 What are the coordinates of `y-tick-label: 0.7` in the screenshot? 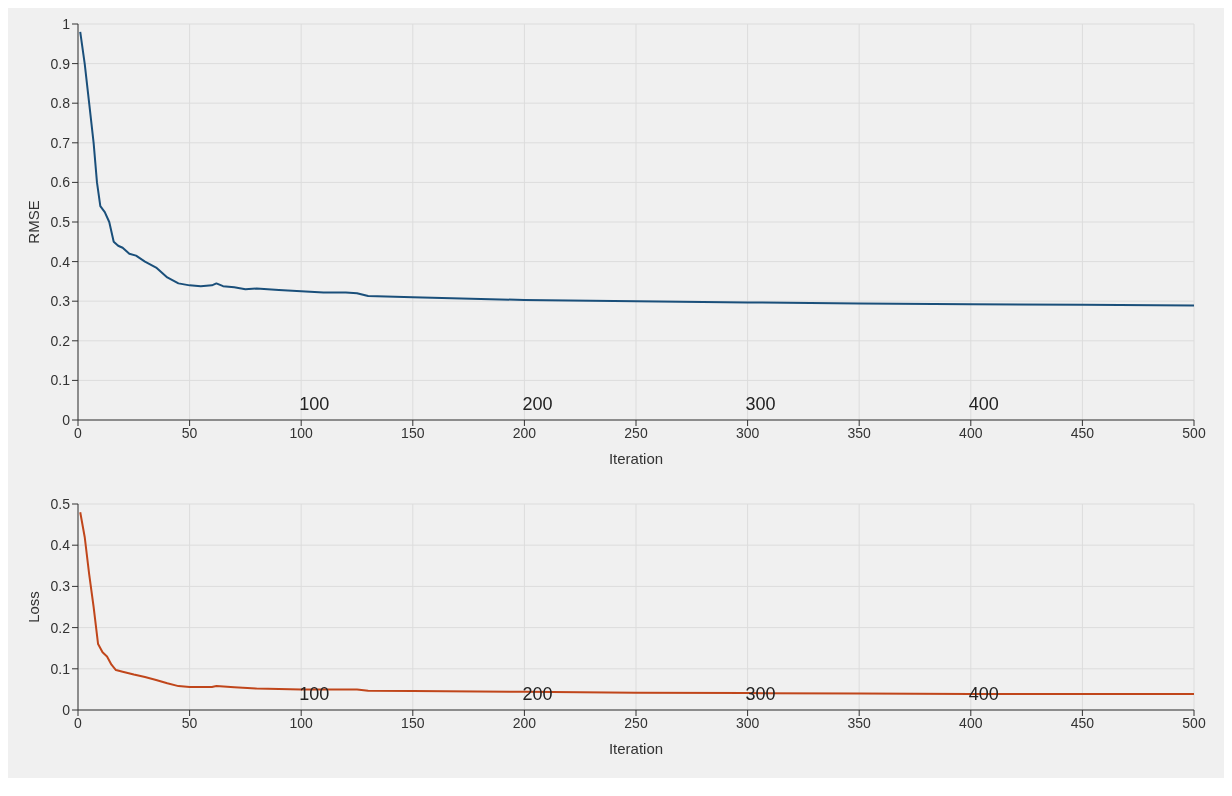 It's located at (60, 142).